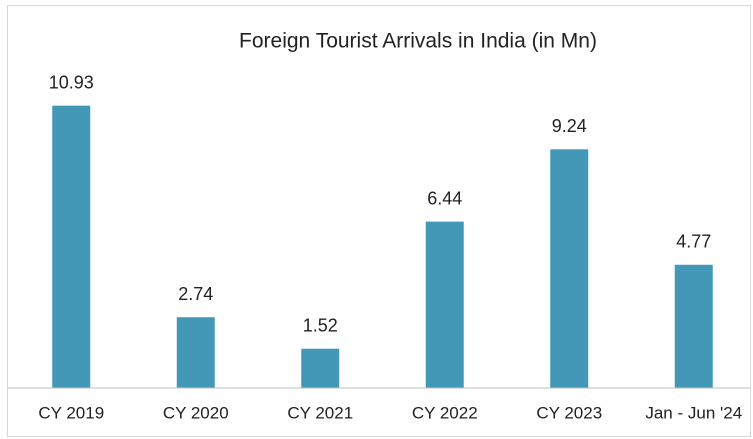  Describe the element at coordinates (320, 412) in the screenshot. I see `x-tick-label: CY 2021` at that location.